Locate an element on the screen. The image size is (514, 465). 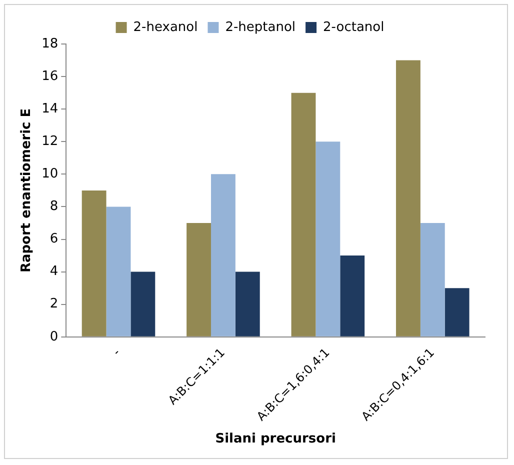
x-tick-label: - is located at coordinates (116, 351).